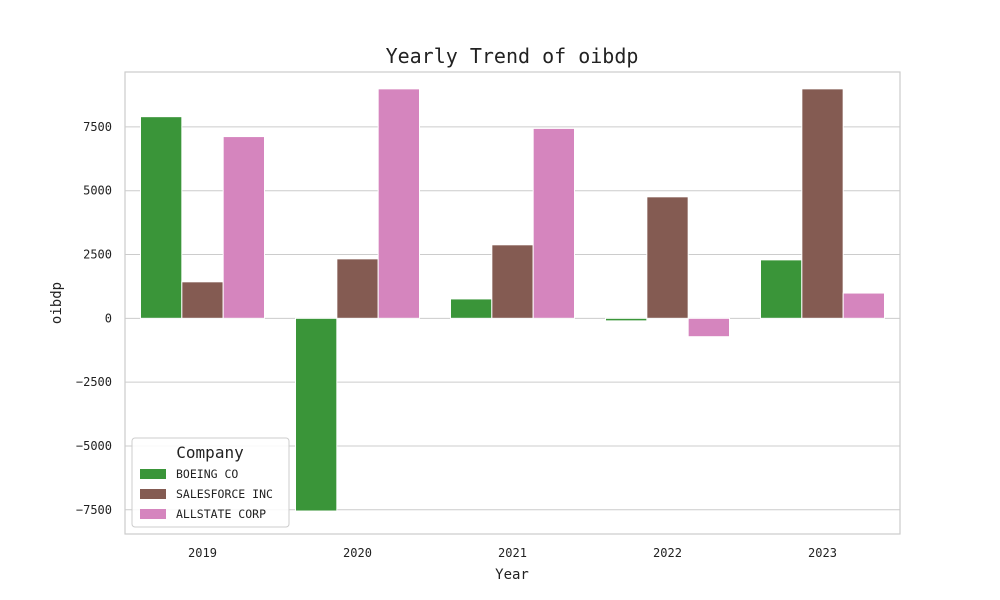  I want to click on x-tick-label: 2021, so click(512, 553).